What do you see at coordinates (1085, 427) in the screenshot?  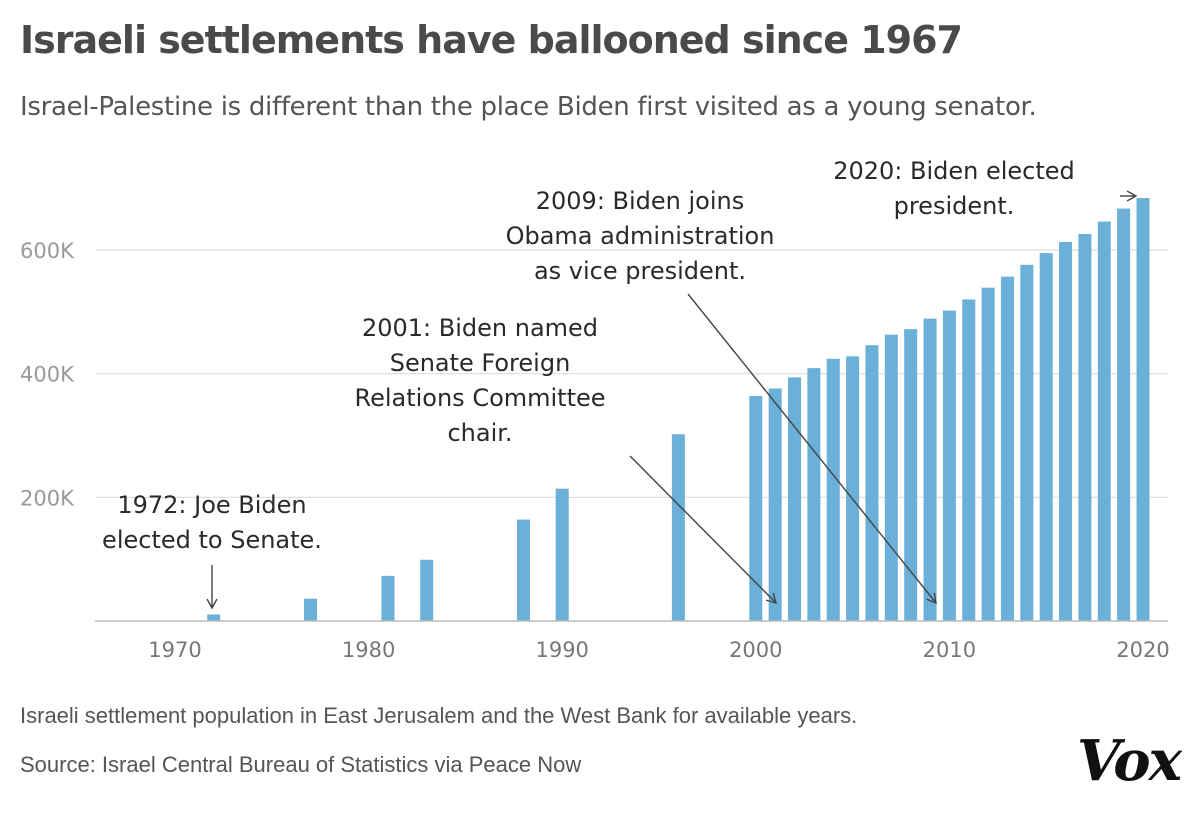 I see `bar-2017` at bounding box center [1085, 427].